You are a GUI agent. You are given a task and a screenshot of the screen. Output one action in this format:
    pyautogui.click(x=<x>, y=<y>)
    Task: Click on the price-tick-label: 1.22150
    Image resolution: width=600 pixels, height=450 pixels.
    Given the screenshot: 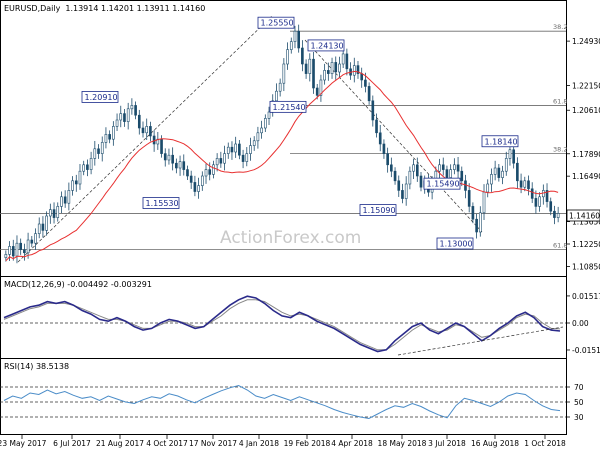 What is the action you would take?
    pyautogui.click(x=586, y=86)
    